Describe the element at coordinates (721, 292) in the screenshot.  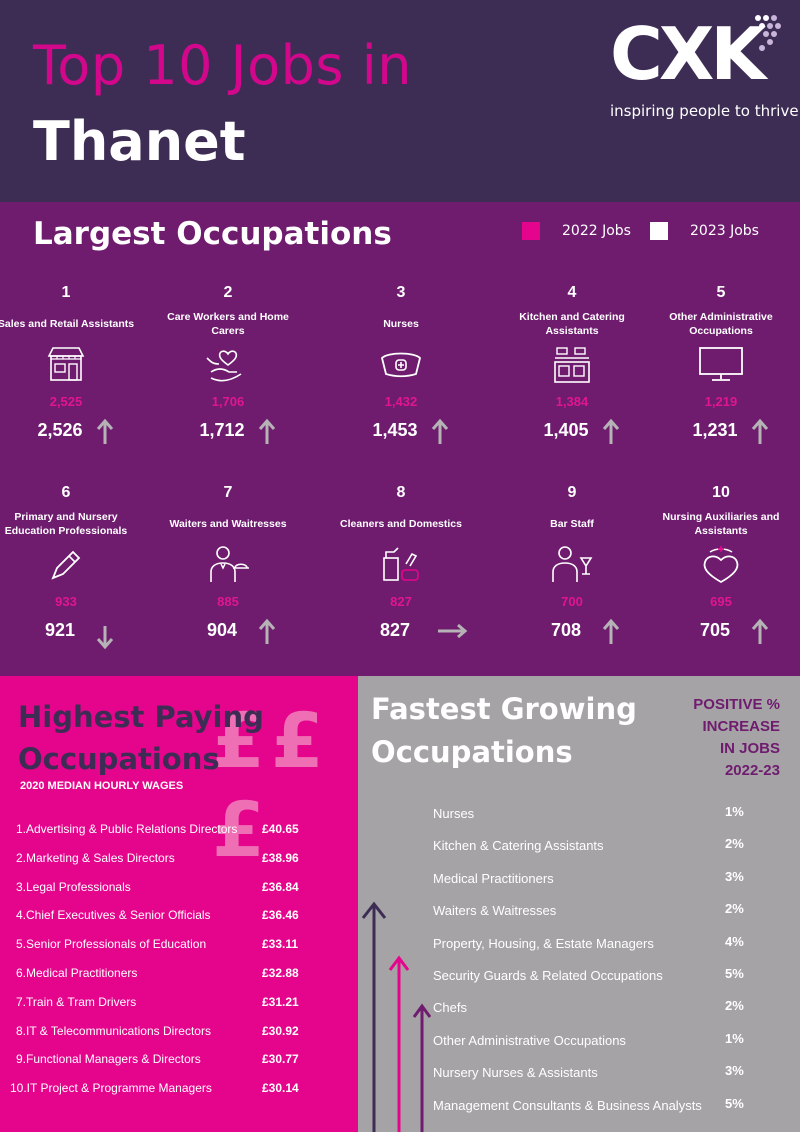
I see `occupation-rank: 5` at that location.